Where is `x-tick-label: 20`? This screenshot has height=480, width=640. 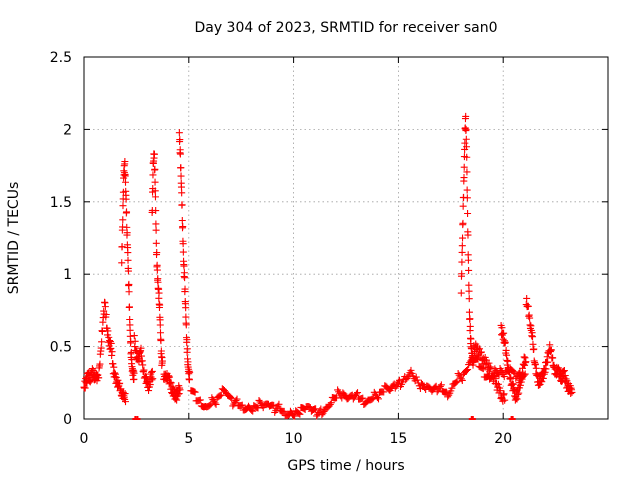 x-tick-label: 20 is located at coordinates (503, 439).